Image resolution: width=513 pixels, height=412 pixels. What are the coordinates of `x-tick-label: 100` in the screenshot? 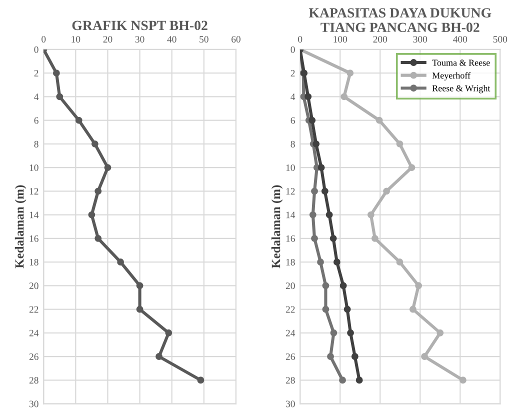 It's located at (341, 39).